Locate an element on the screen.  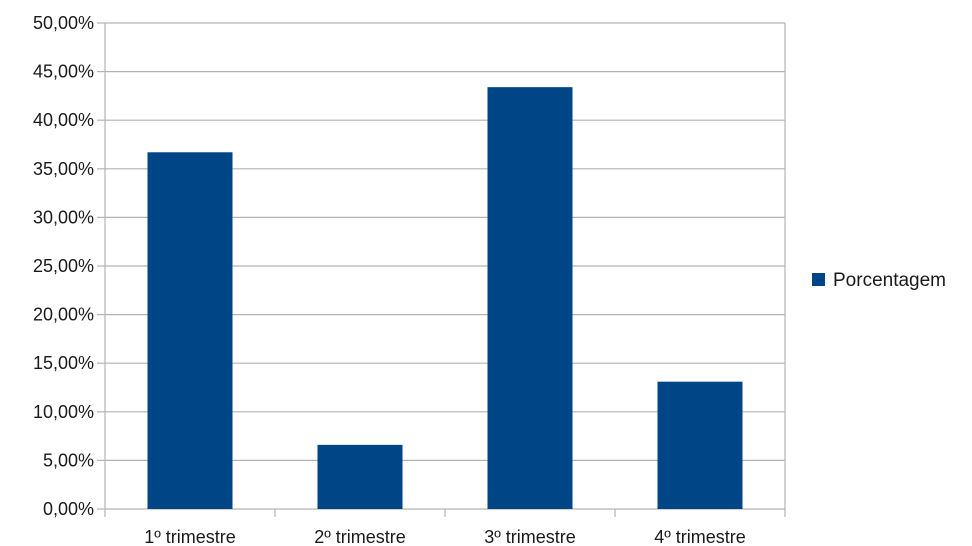
y-tick-label: 0,00% is located at coordinates (68, 509).